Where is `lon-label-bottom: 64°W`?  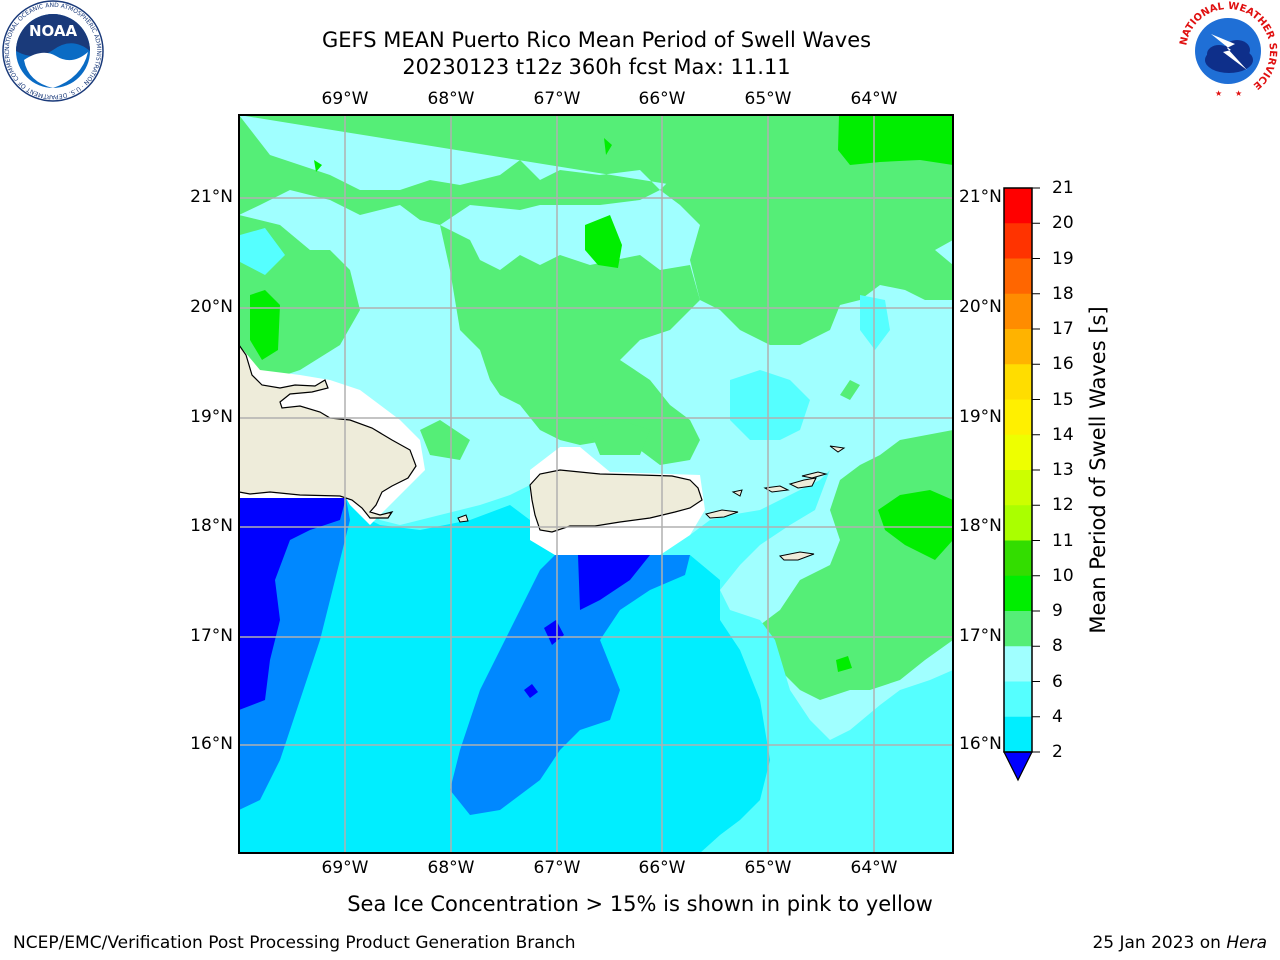 lon-label-bottom: 64°W is located at coordinates (874, 868).